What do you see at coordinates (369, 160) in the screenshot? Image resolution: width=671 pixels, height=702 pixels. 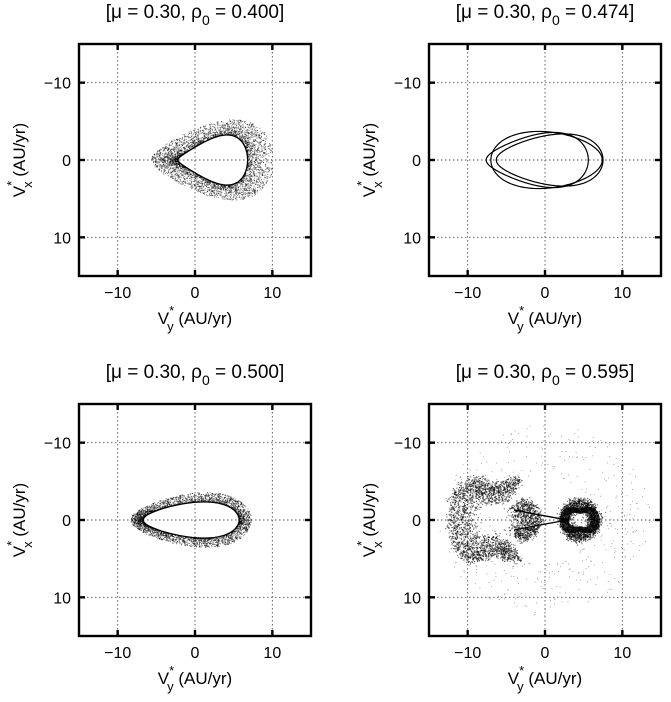 I see `y-axis-label: V*x (AU/yr)` at bounding box center [369, 160].